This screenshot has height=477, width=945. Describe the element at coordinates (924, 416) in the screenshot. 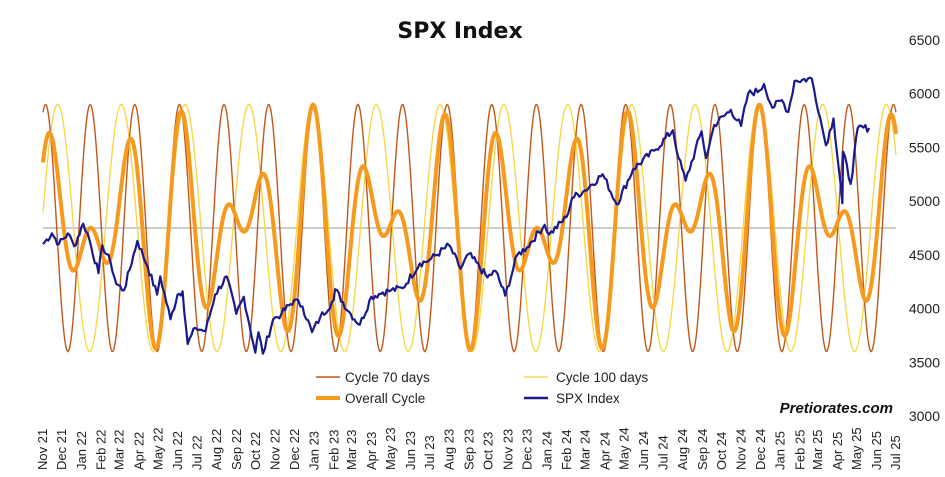

I see `y-tick-label: 3000` at that location.